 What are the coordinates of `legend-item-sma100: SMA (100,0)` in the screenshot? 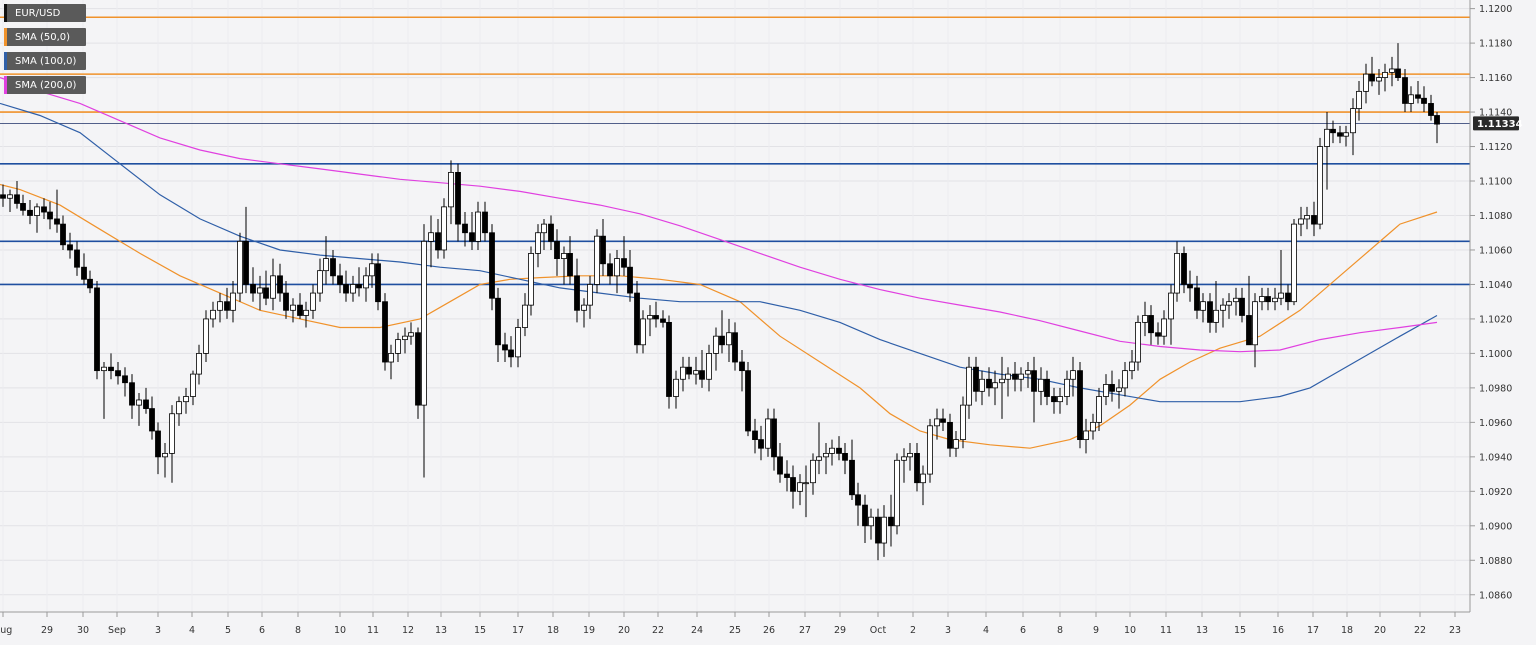 It's located at (45, 61).